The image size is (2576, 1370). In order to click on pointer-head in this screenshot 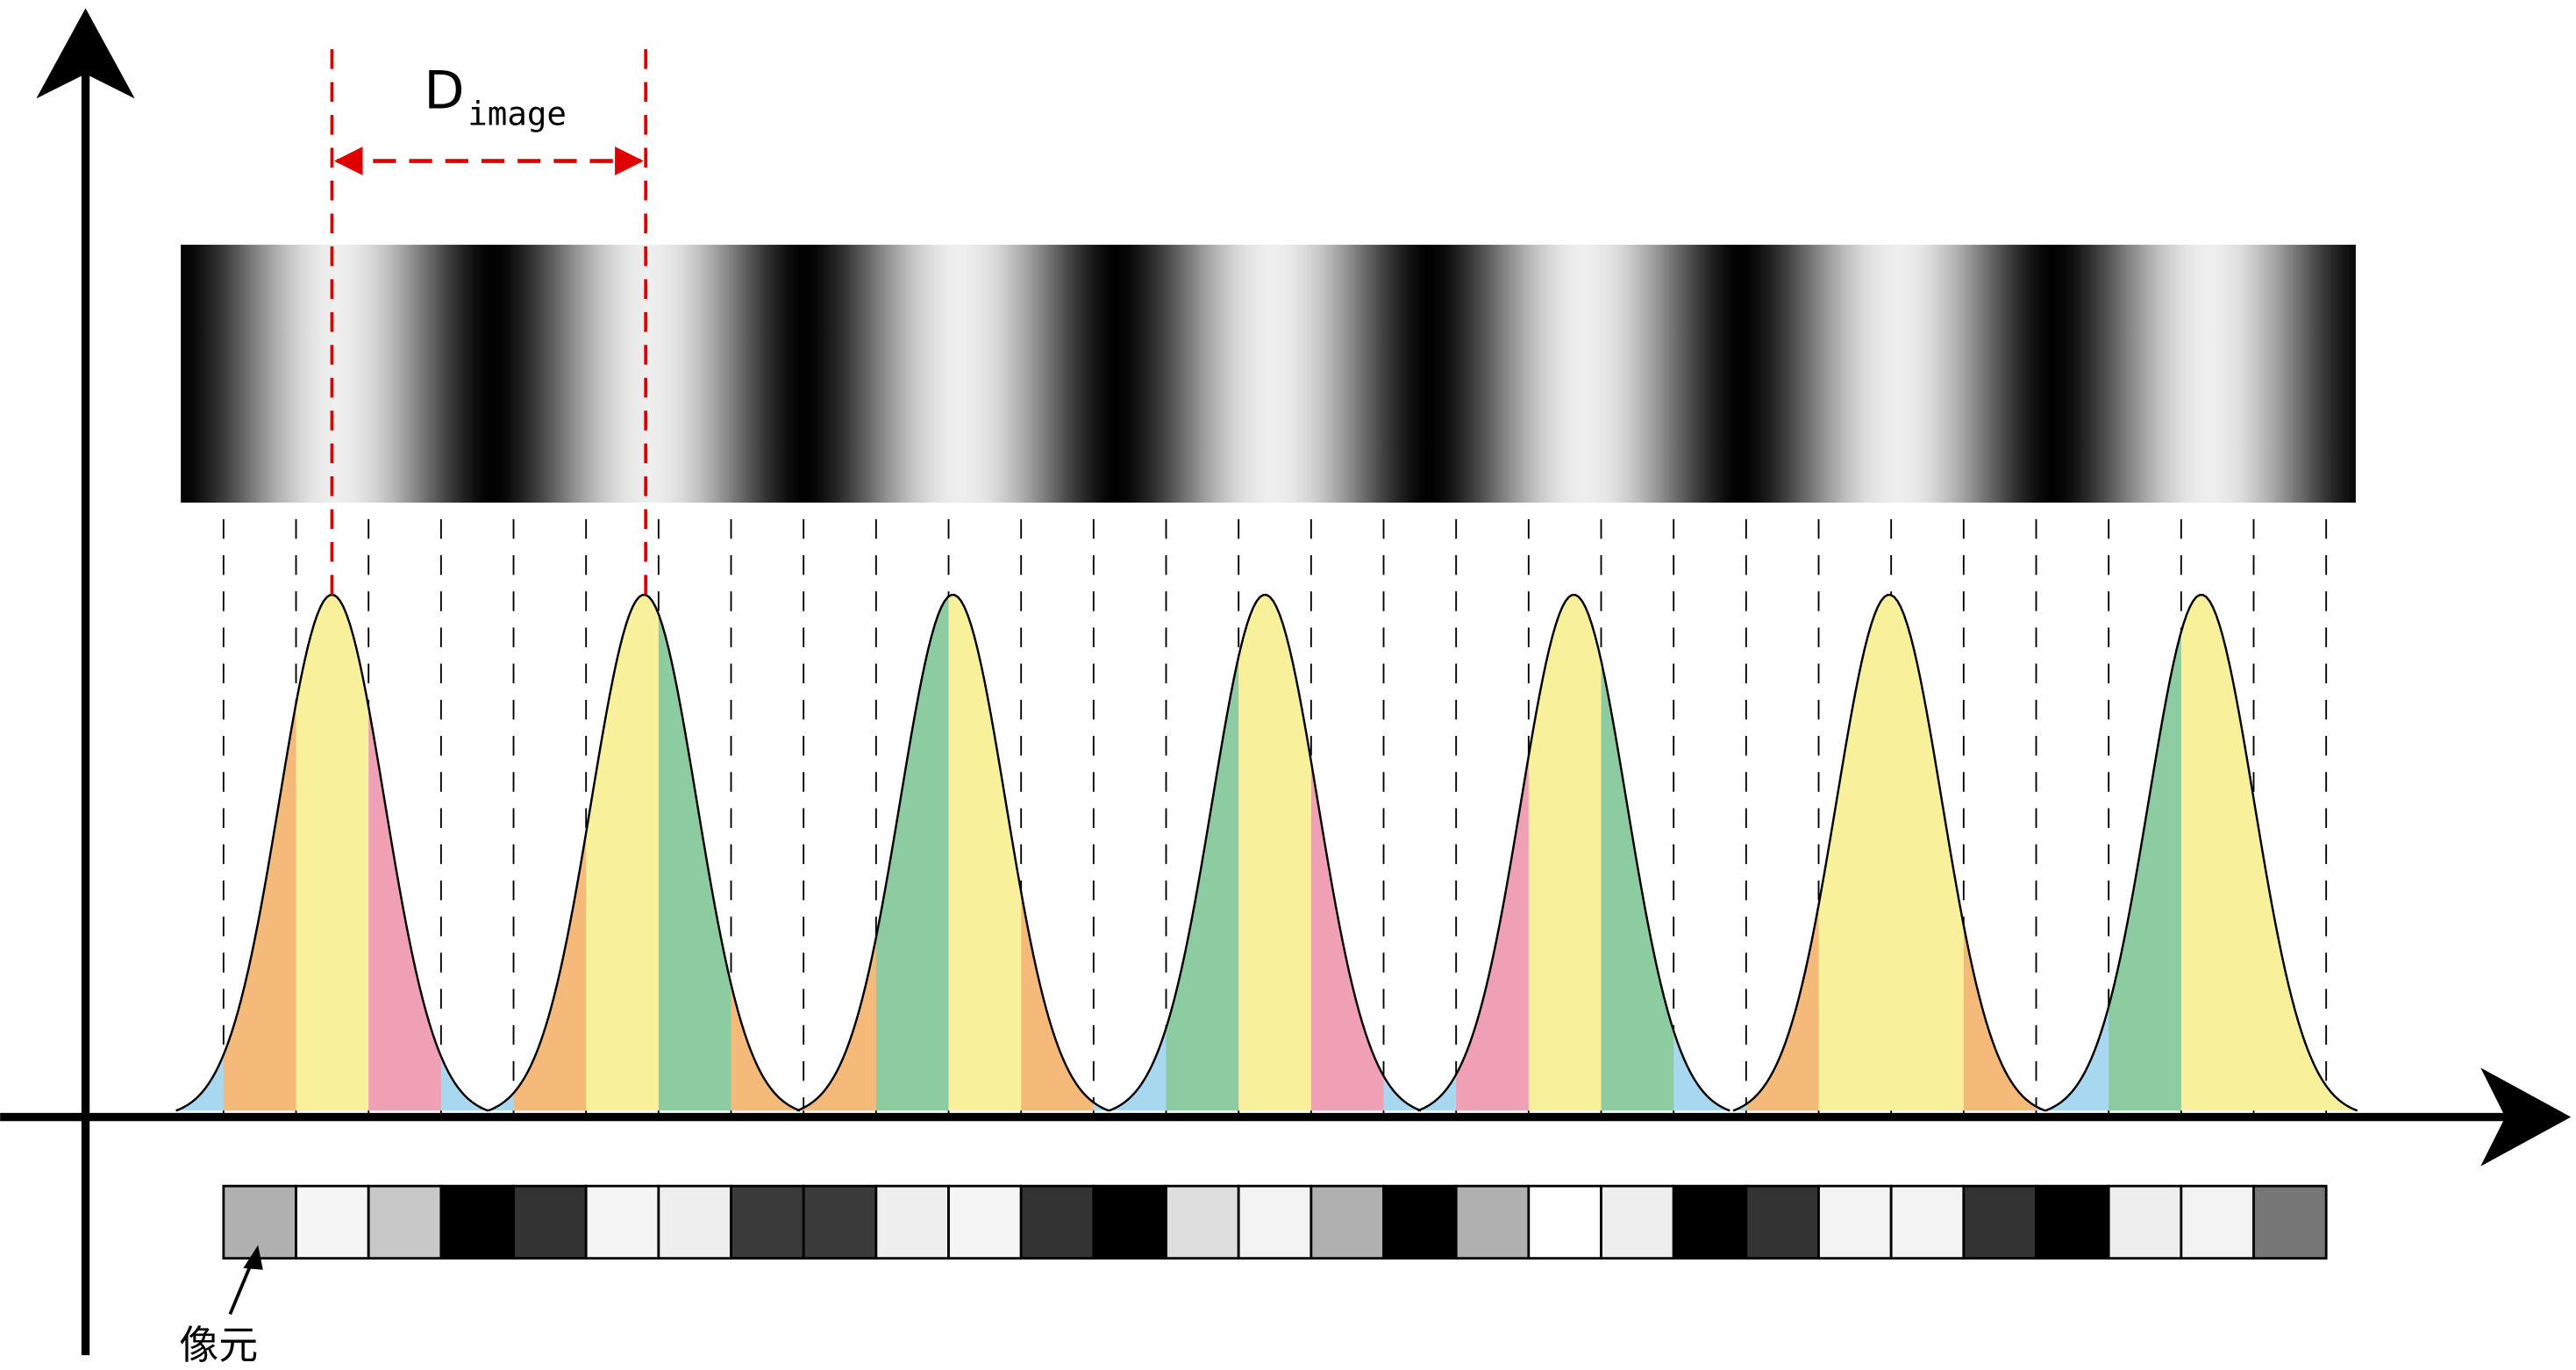, I will do `click(253, 1258)`.